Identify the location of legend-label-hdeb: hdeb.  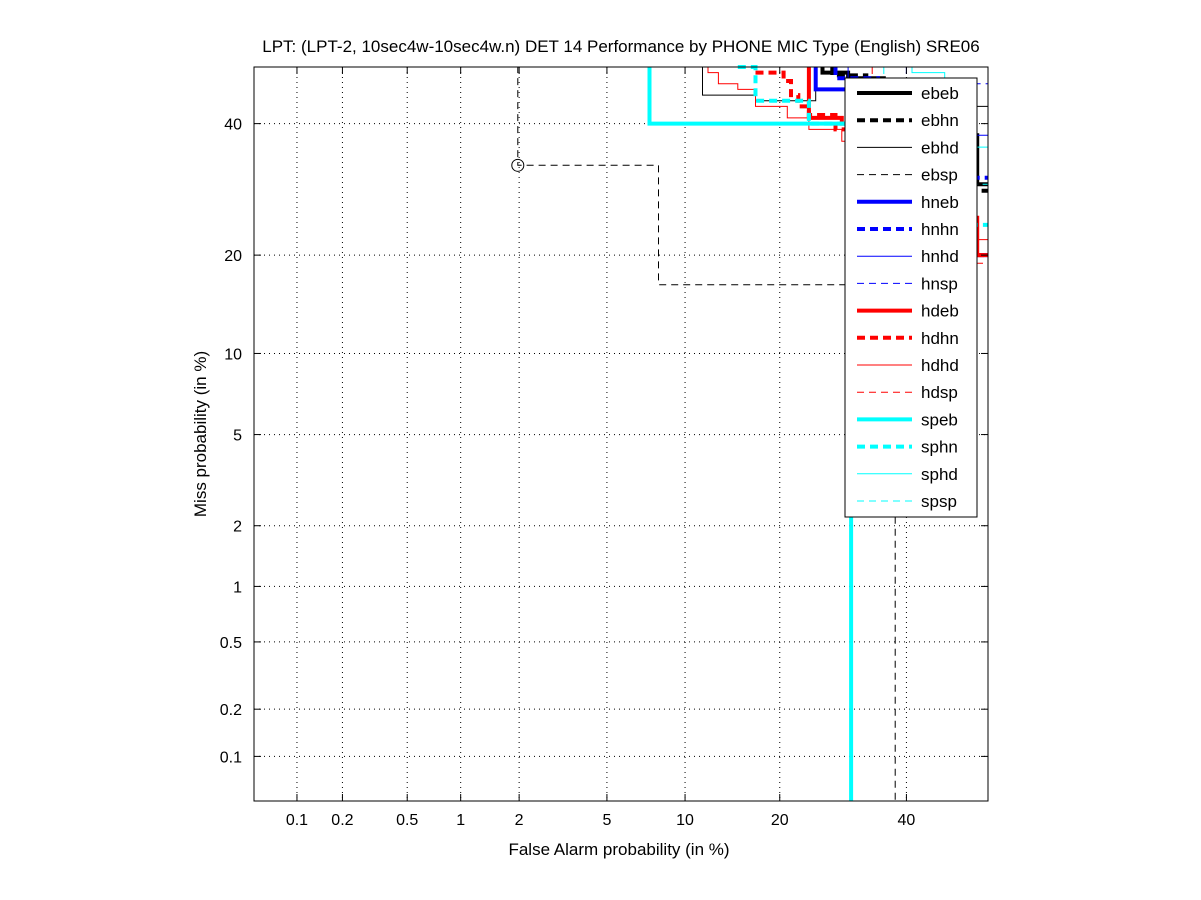
(940, 311).